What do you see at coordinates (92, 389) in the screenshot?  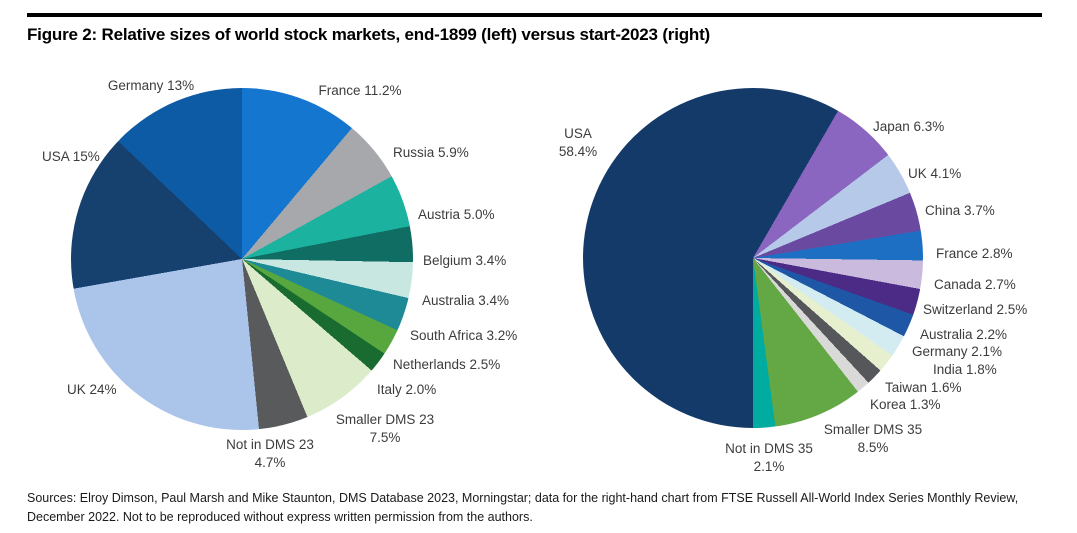 I see `slice-label-uk: UK 24%` at bounding box center [92, 389].